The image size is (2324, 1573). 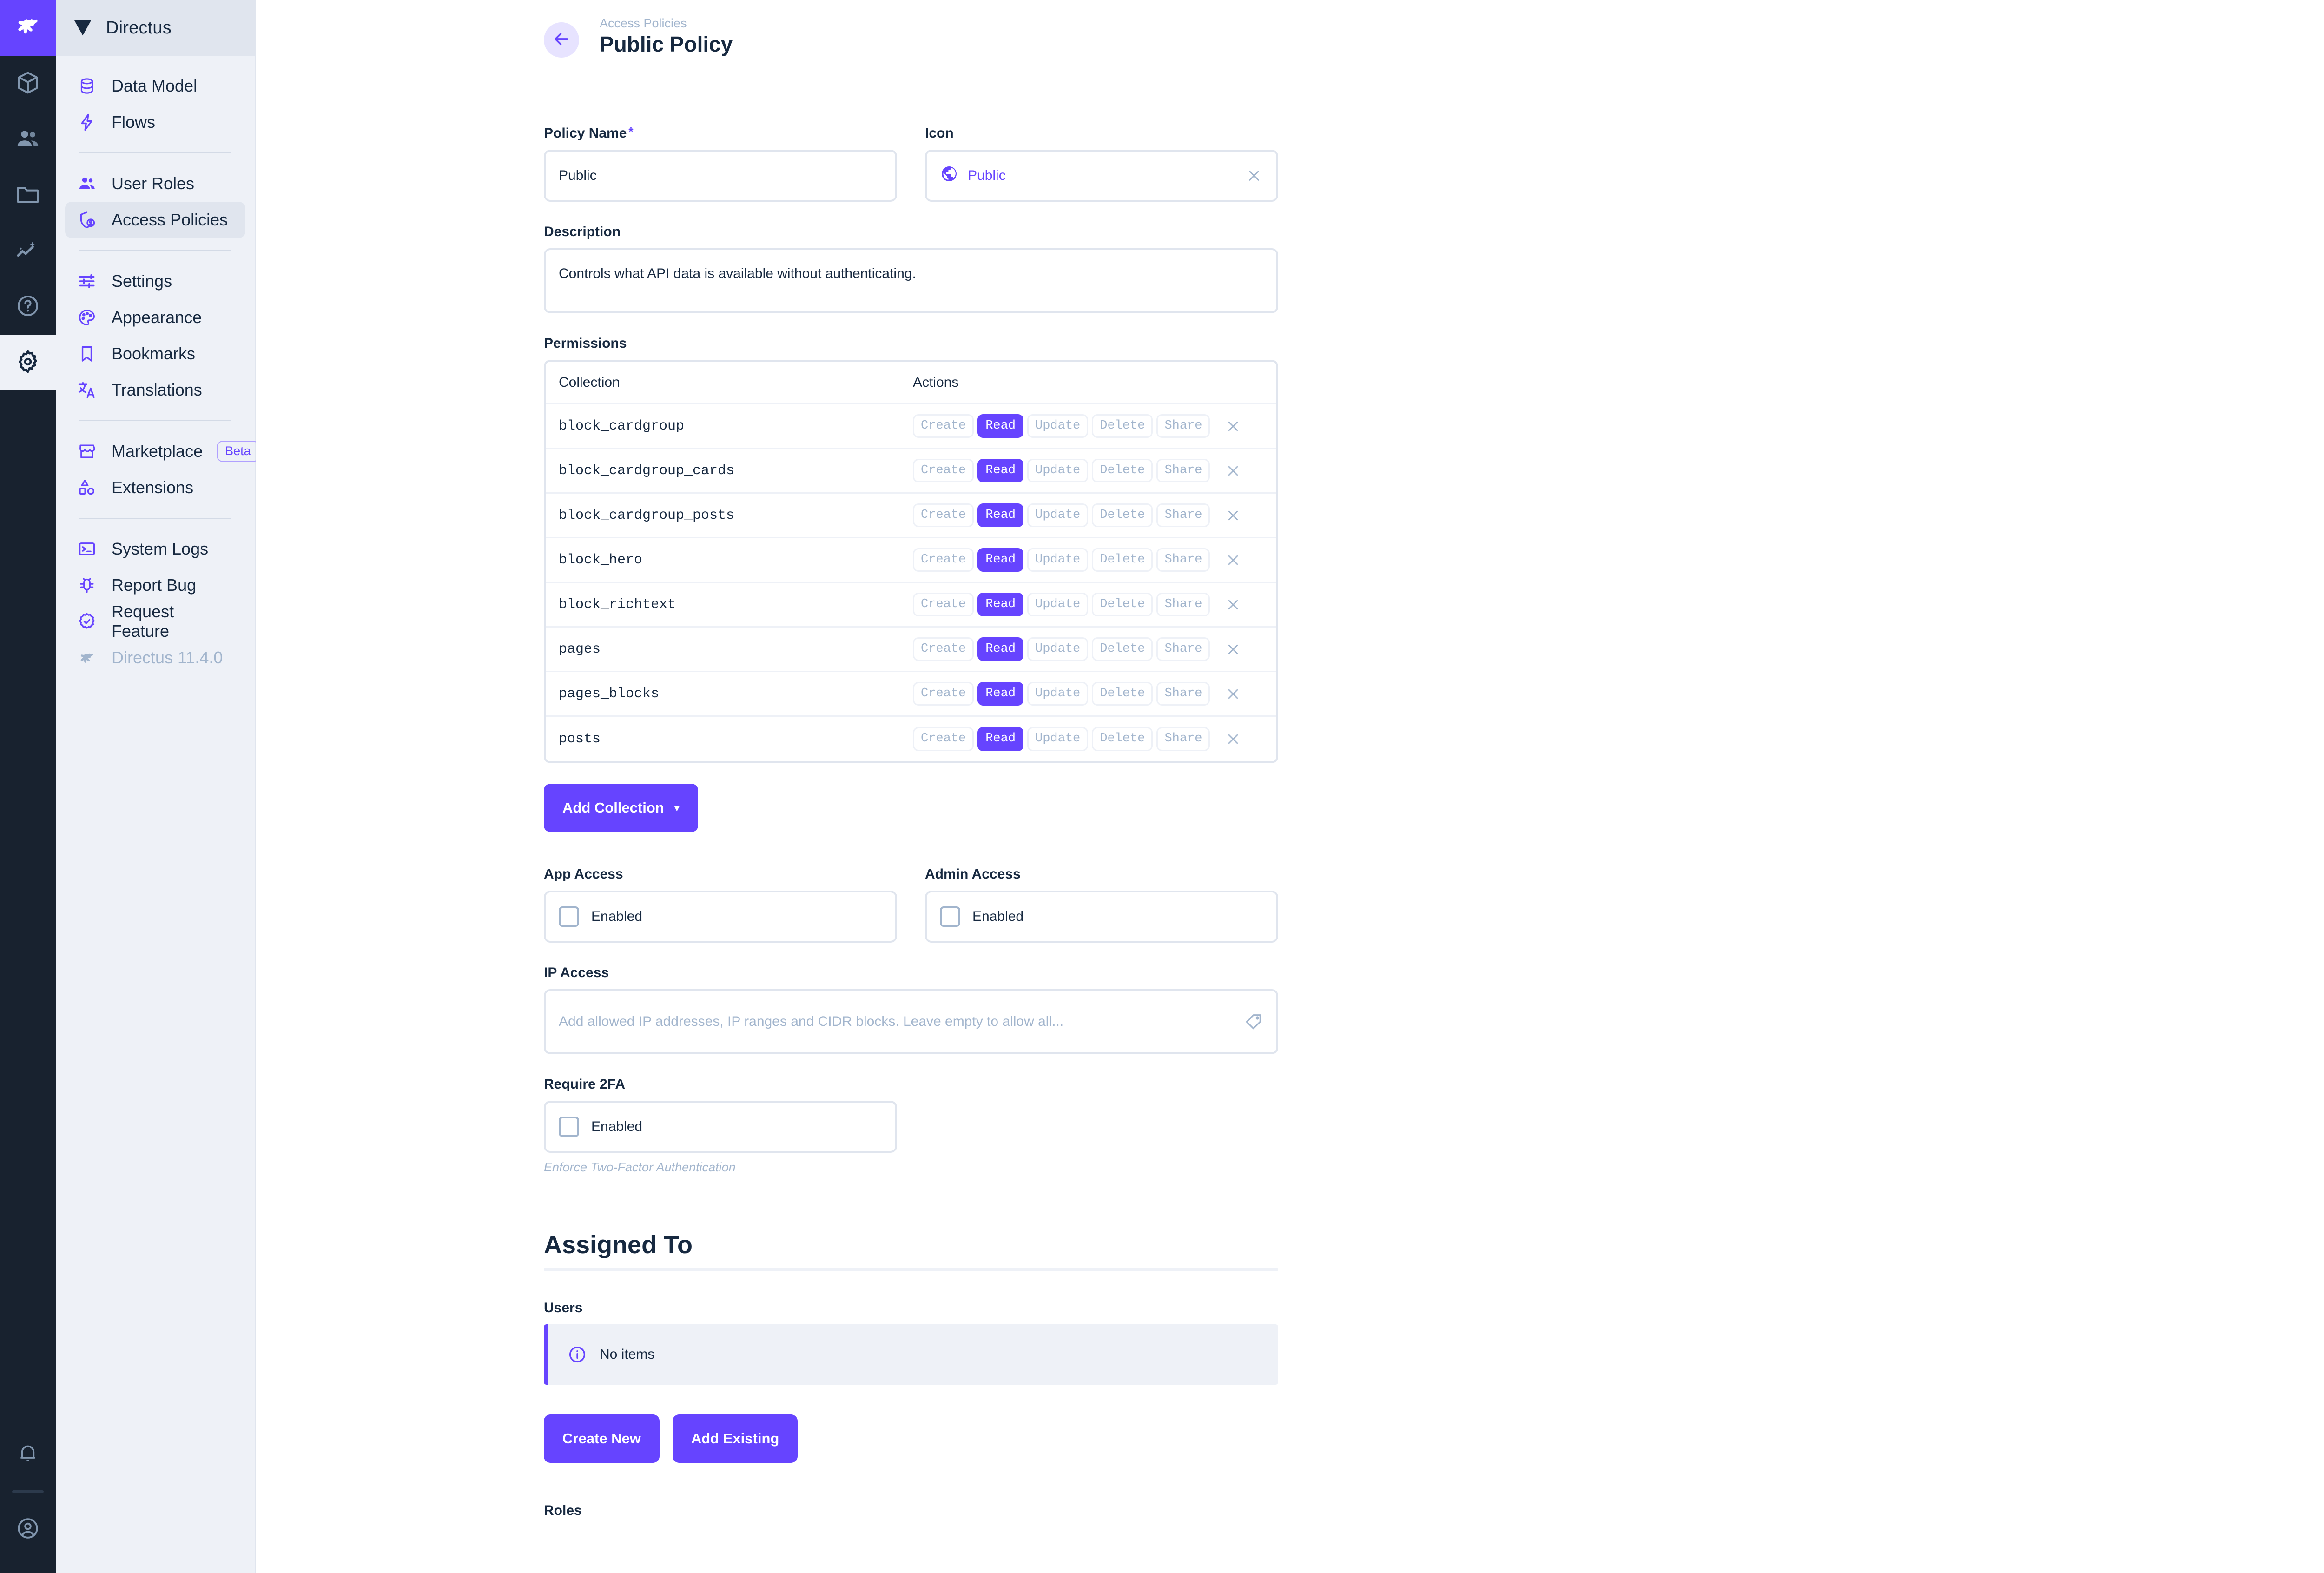 I want to click on add-existing-button: Add Existing, so click(x=735, y=1439).